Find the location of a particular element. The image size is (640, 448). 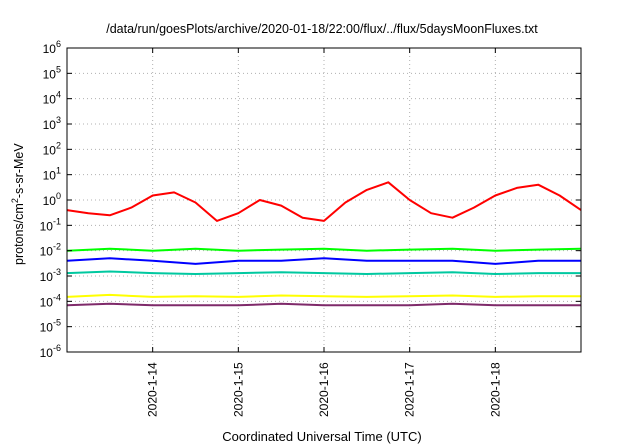

y-tick-label: 10⁻³ is located at coordinates (50, 275).